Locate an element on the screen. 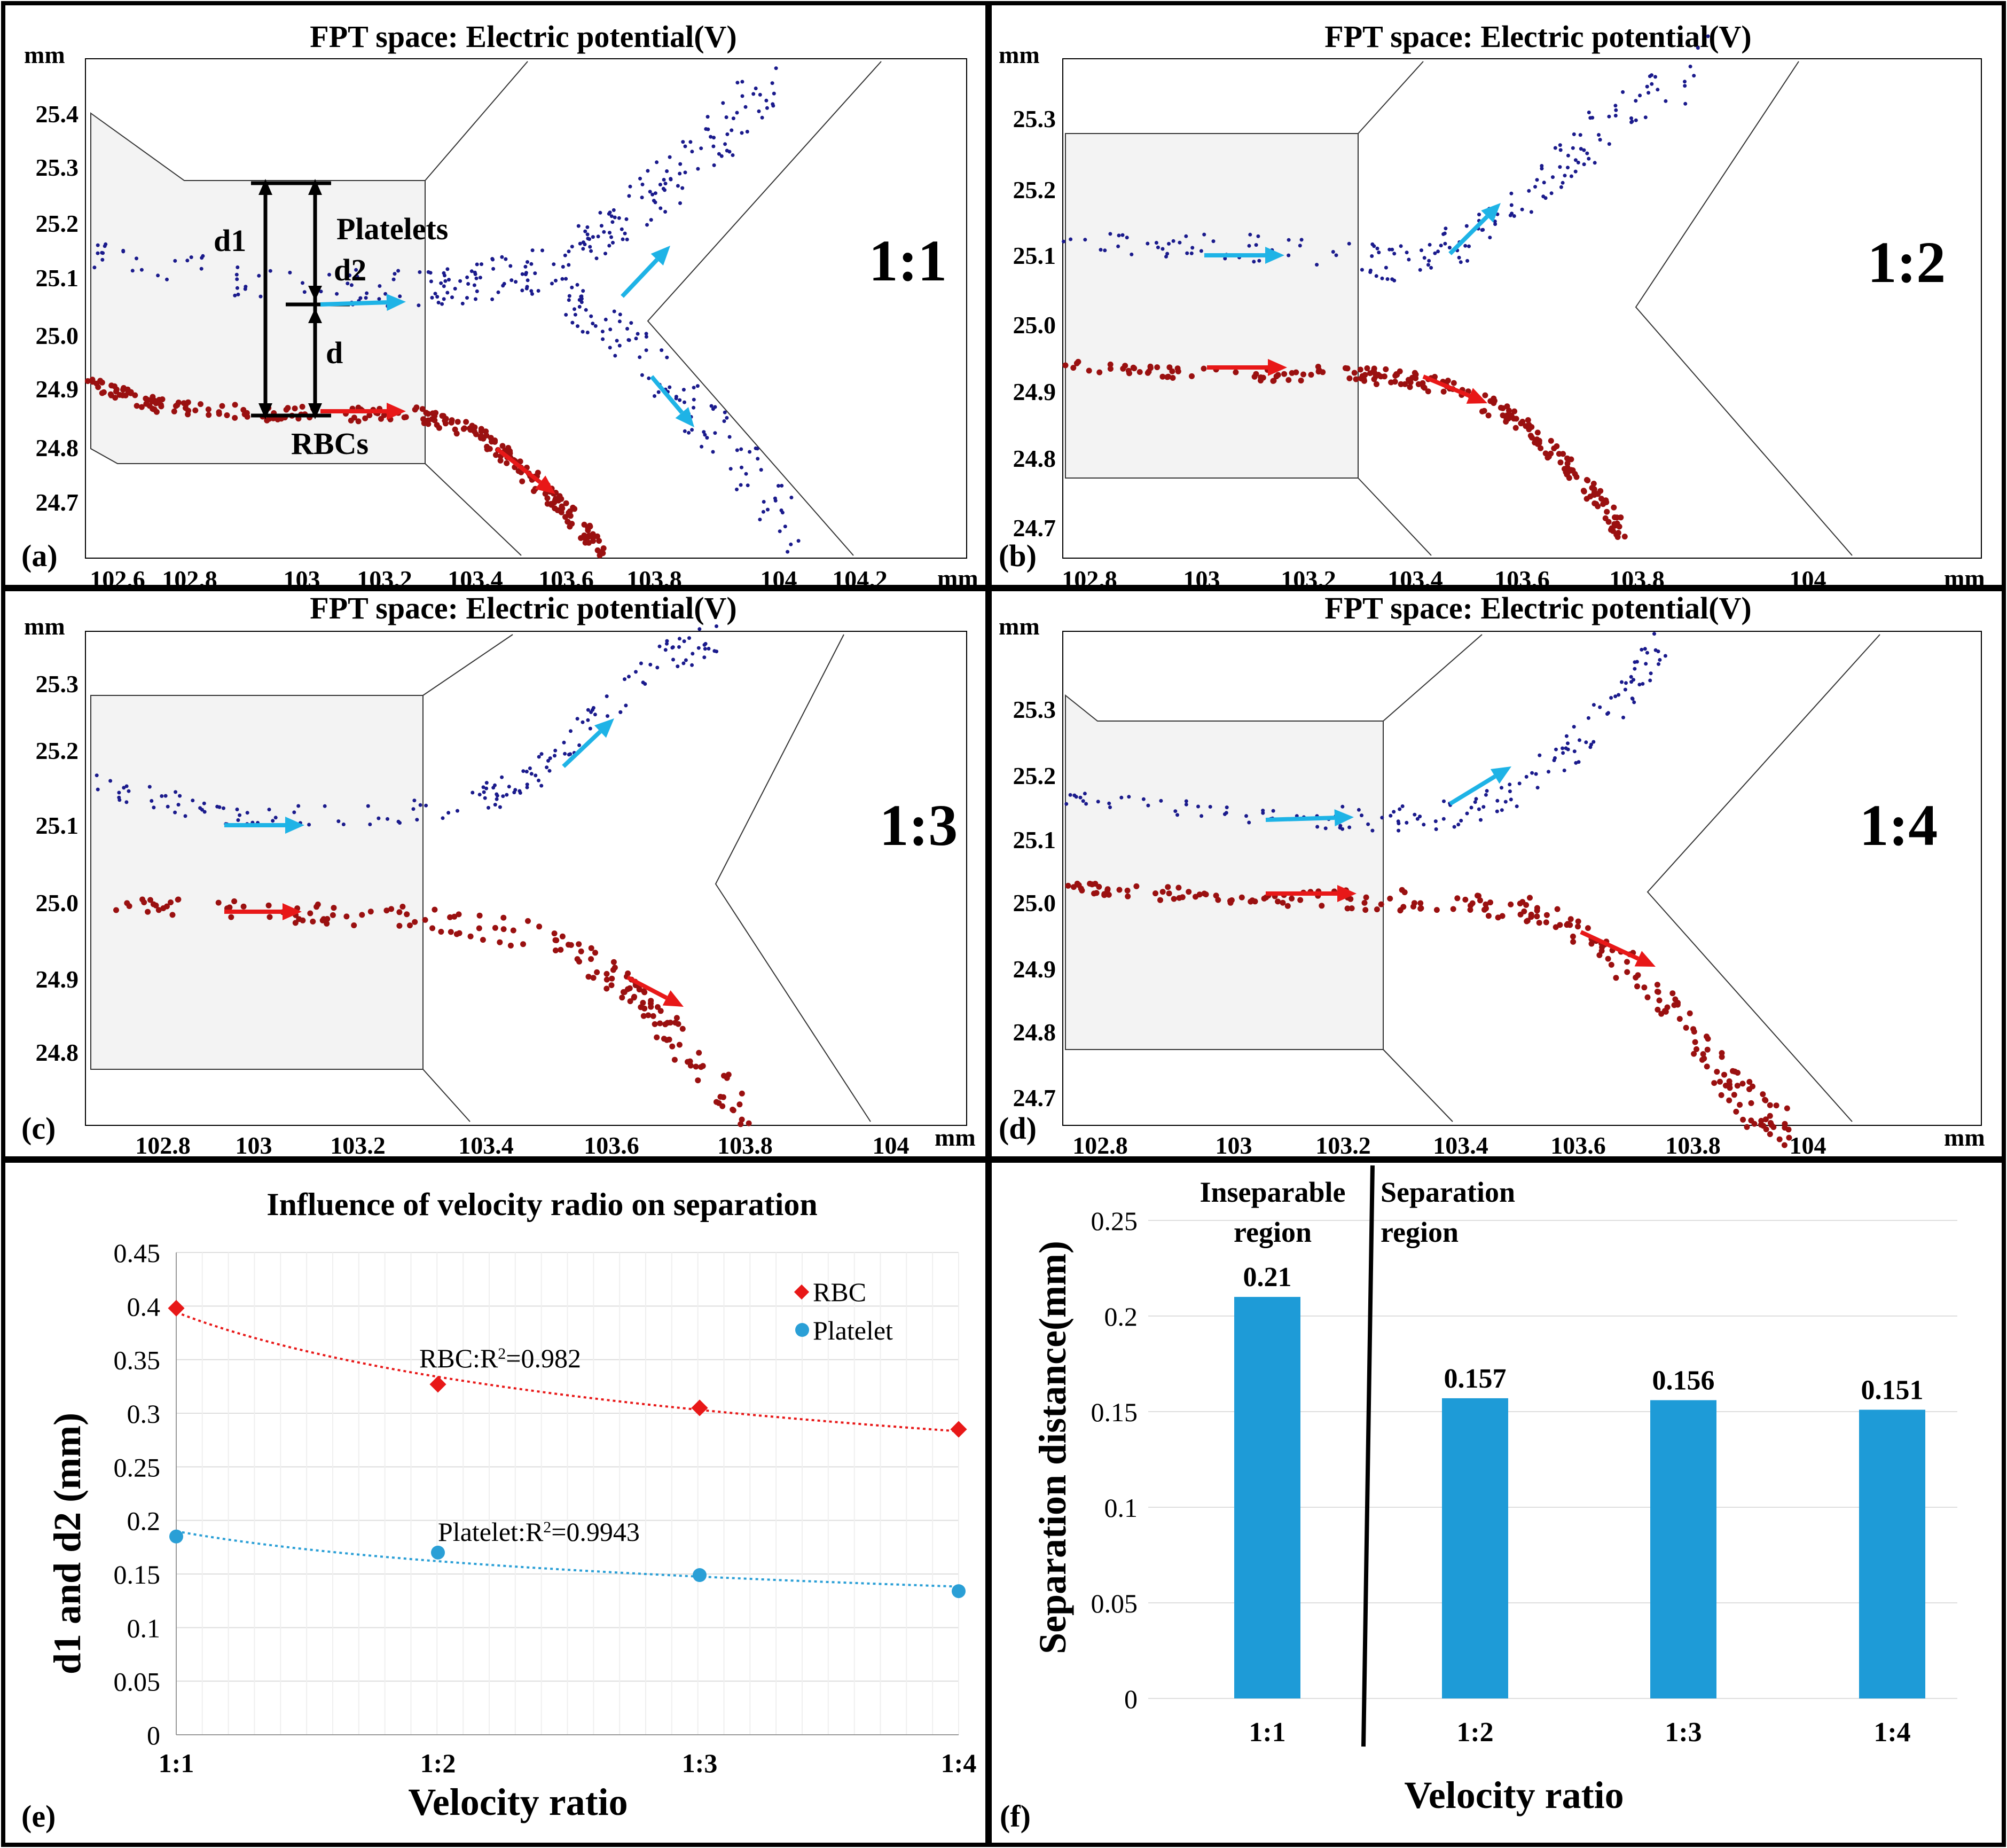  y-axis-label: Separation distance(mm) is located at coordinates (1052, 1447).